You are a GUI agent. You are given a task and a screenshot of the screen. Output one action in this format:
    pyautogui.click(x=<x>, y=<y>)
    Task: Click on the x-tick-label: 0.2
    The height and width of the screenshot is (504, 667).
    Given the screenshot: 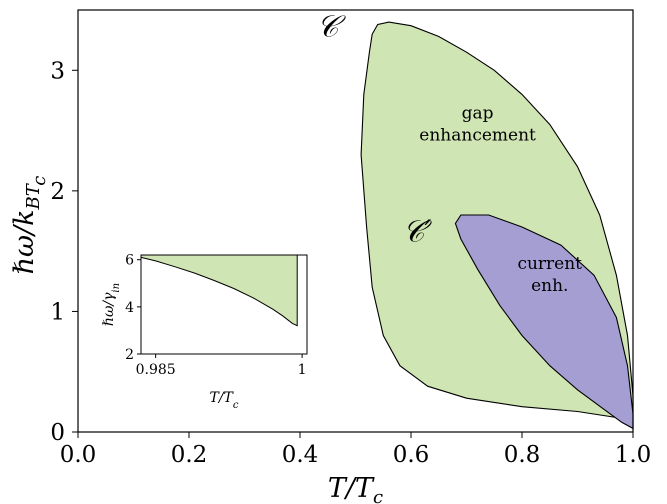 What is the action you would take?
    pyautogui.click(x=189, y=455)
    